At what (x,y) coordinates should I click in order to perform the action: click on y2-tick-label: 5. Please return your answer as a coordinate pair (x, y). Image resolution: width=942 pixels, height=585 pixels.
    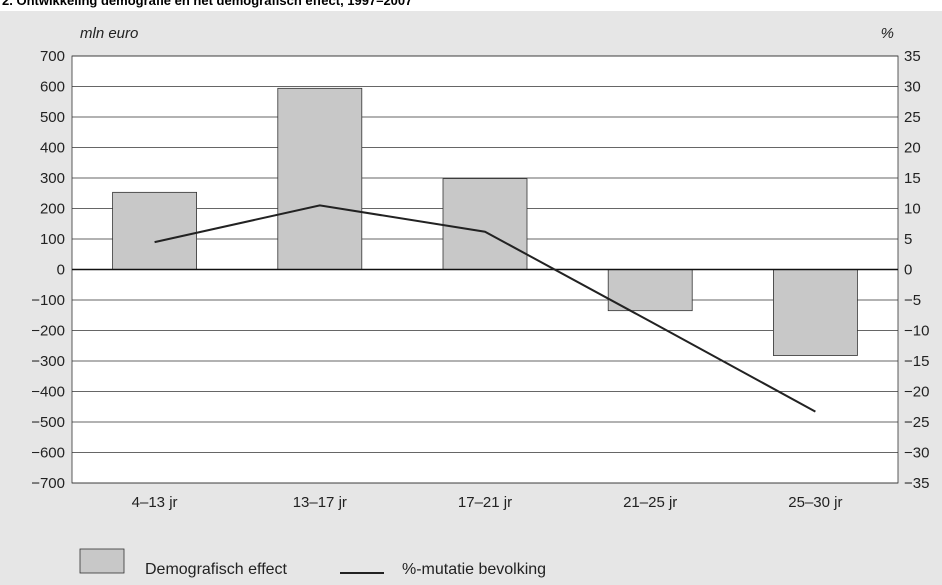
    Looking at the image, I should click on (908, 239).